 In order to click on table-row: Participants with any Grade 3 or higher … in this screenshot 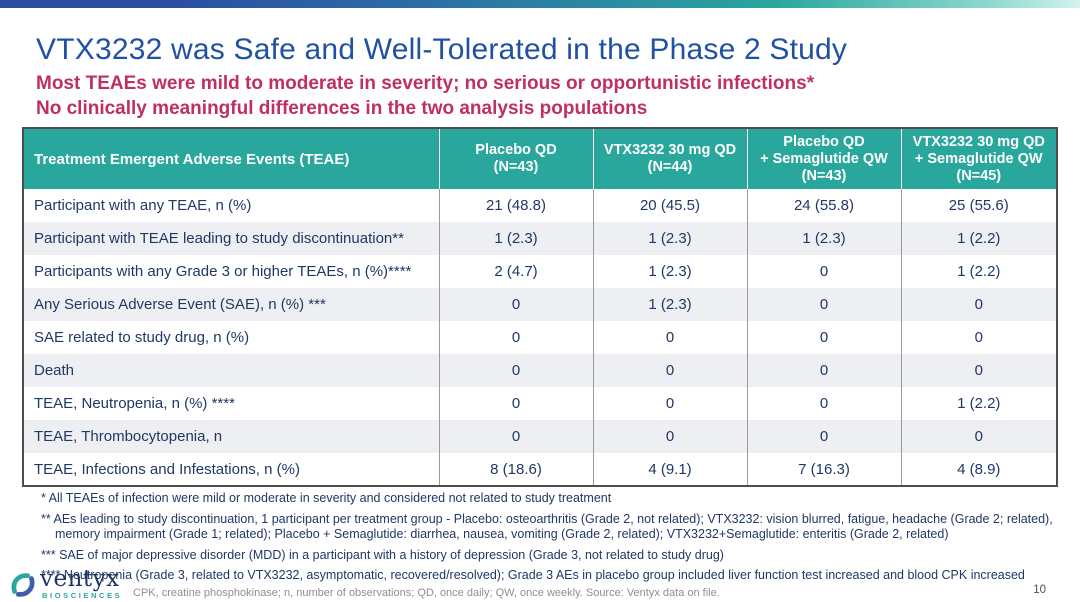, I will do `click(540, 271)`.